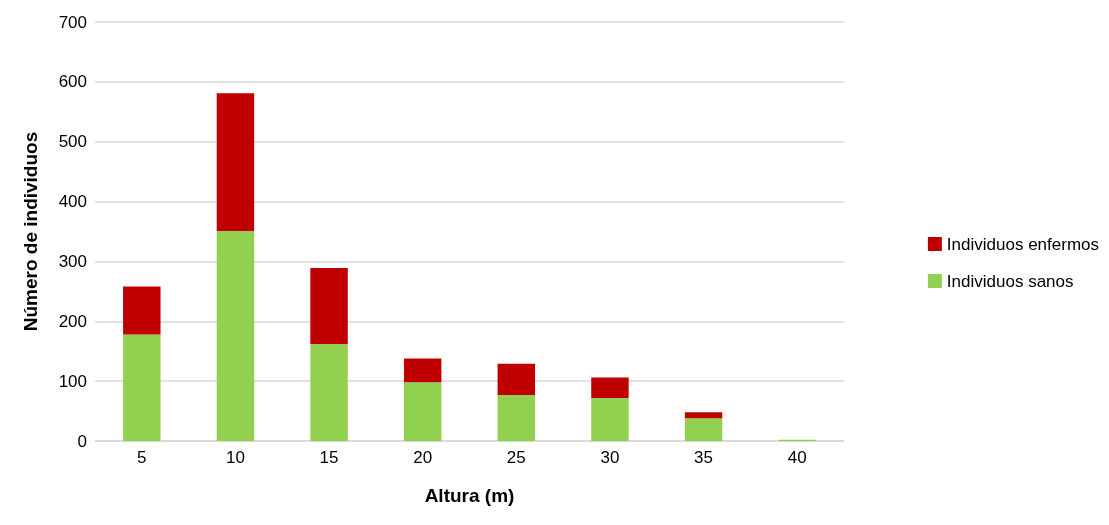  What do you see at coordinates (469, 495) in the screenshot?
I see `x-axis-title: Altura (m)` at bounding box center [469, 495].